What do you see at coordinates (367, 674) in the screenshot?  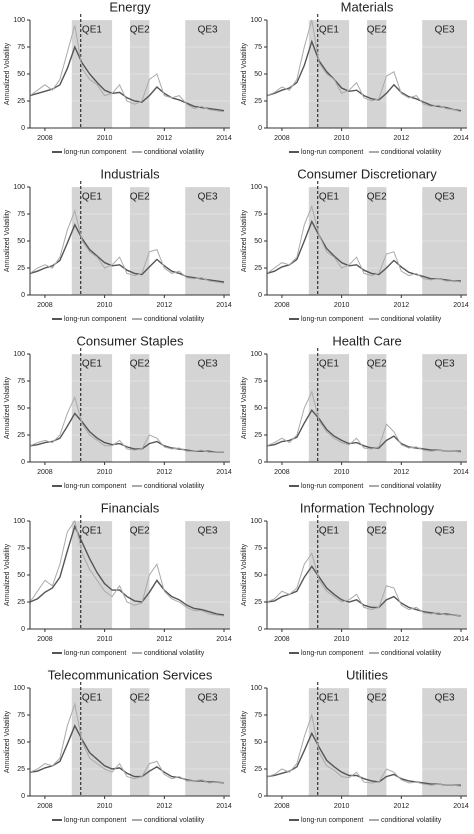 I see `chart-title: Utilities` at bounding box center [367, 674].